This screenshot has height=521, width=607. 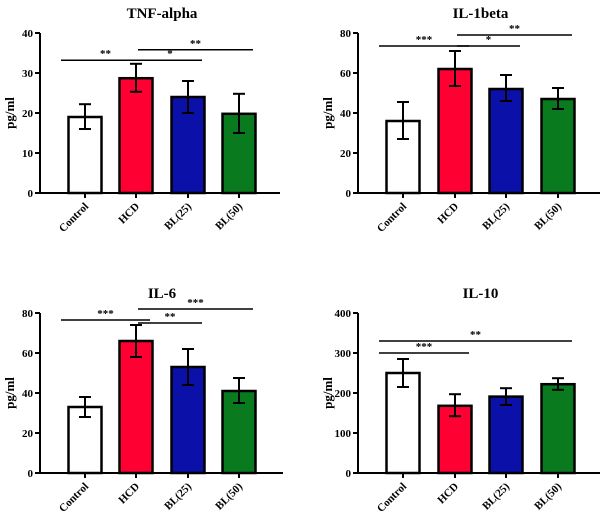 What do you see at coordinates (162, 294) in the screenshot?
I see `chart-title: IL-6` at bounding box center [162, 294].